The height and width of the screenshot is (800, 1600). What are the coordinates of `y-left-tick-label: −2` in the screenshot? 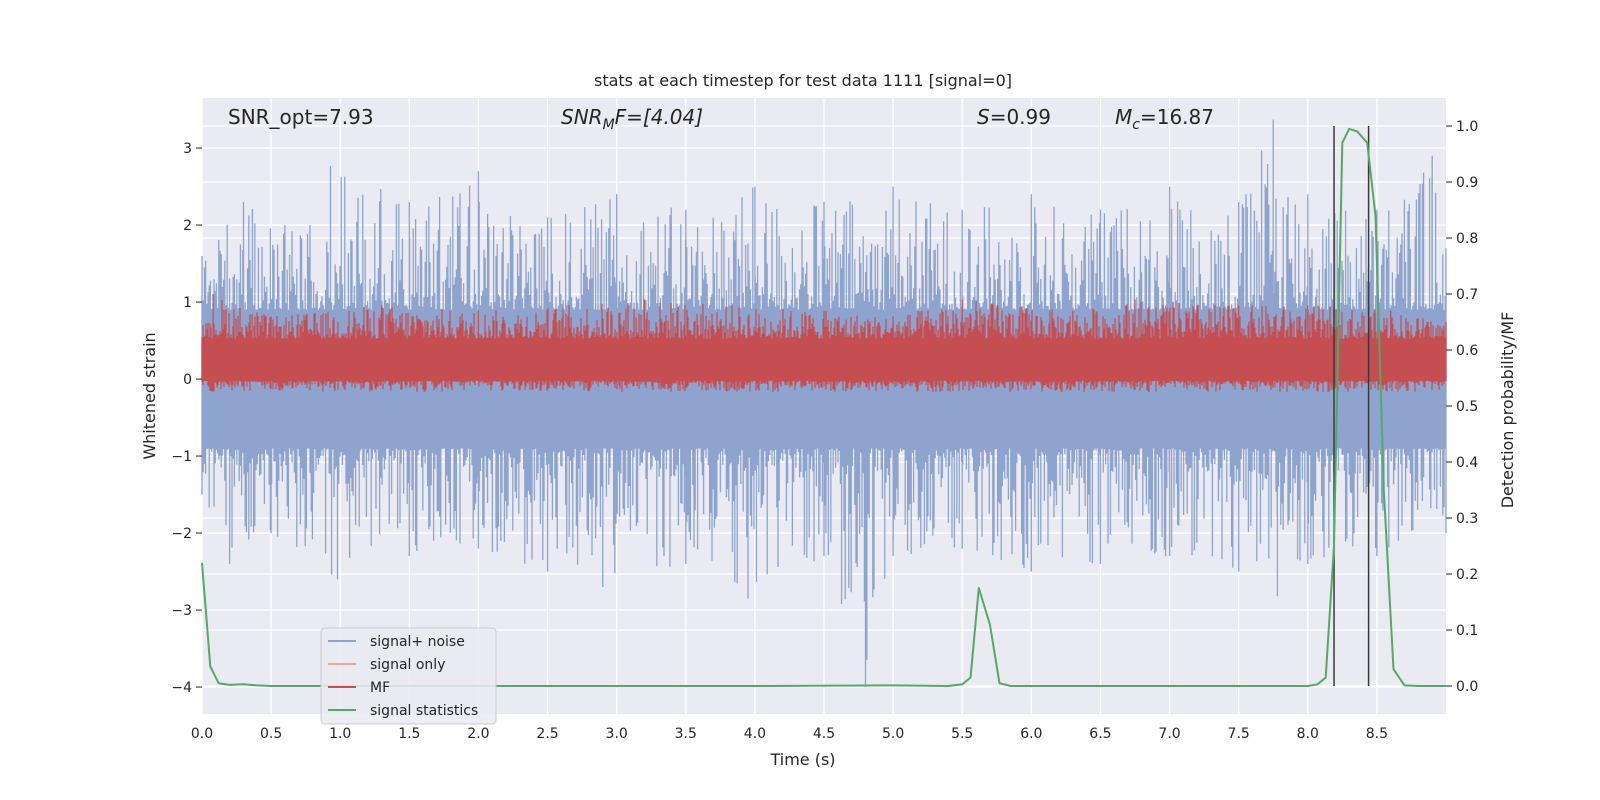 It's located at (181, 534).